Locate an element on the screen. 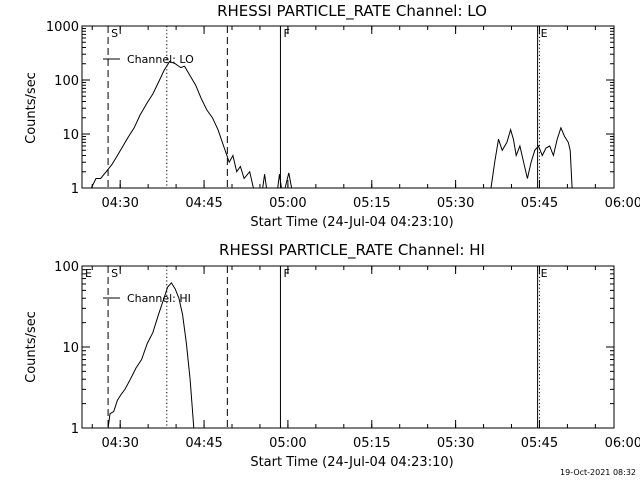  legend-label-hi: Channel: HI is located at coordinates (159, 298).